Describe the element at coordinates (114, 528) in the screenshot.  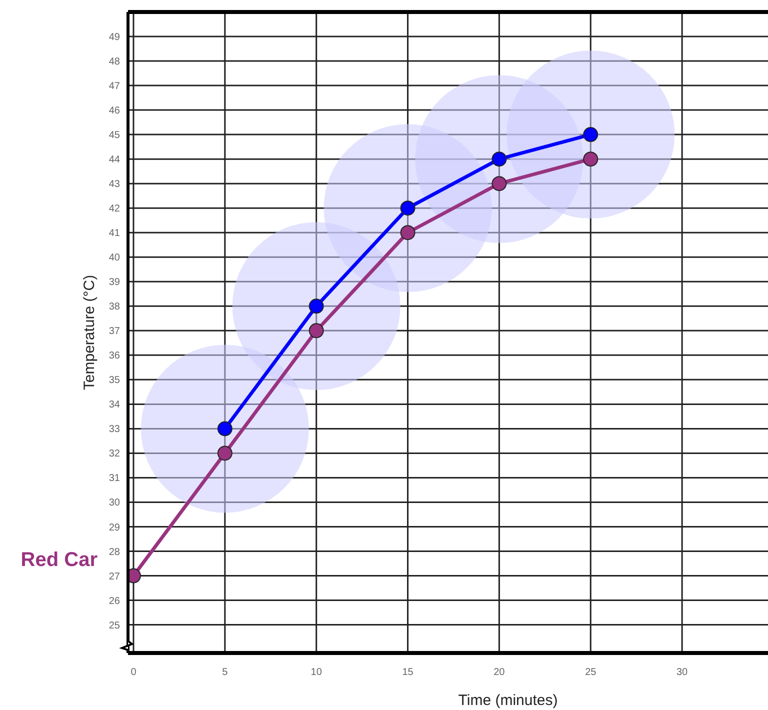
I see `y-tick-label: 29` at that location.